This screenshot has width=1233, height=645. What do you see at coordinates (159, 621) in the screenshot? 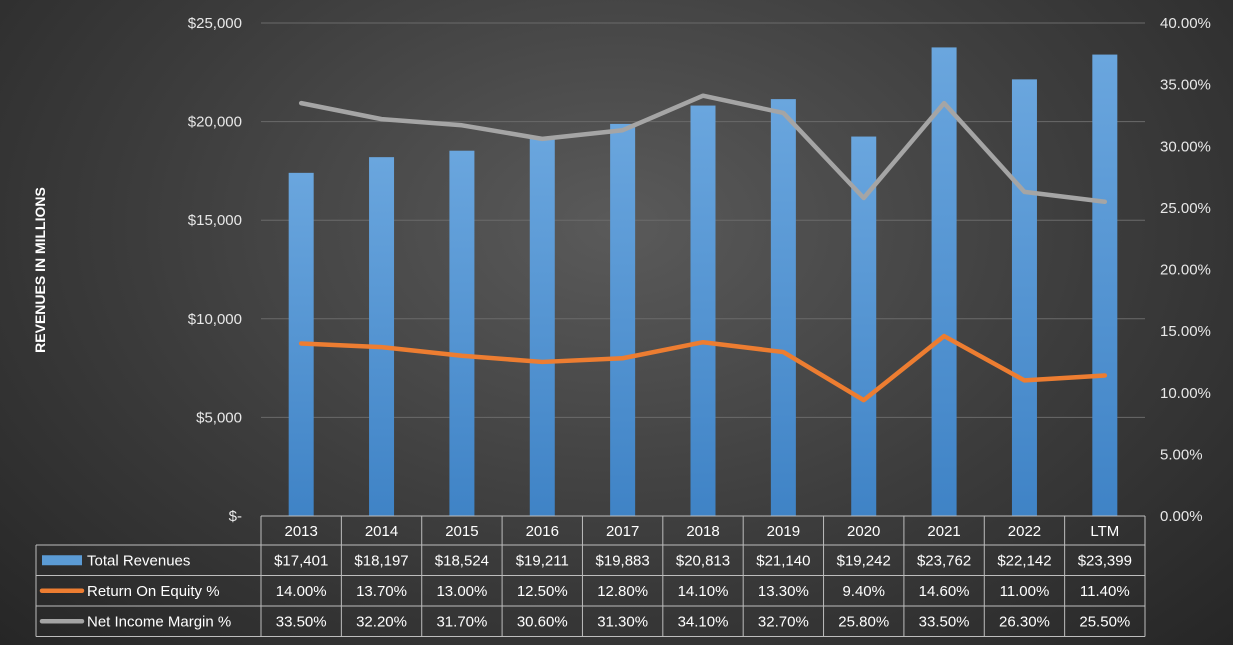
I see `legend-entry: Net Income Margin %` at bounding box center [159, 621].